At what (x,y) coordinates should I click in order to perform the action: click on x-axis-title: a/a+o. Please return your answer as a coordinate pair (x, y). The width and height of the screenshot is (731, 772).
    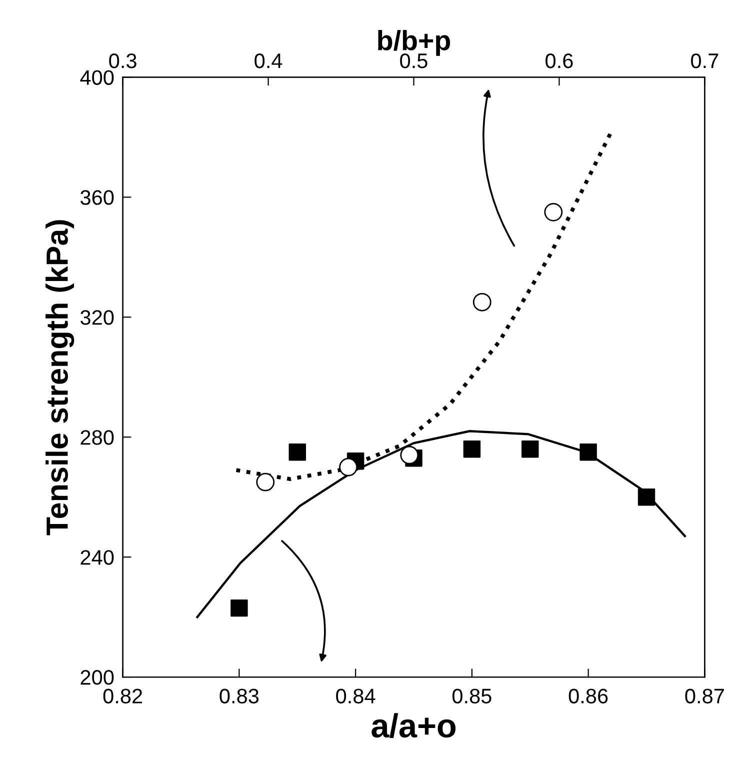
    Looking at the image, I should click on (414, 725).